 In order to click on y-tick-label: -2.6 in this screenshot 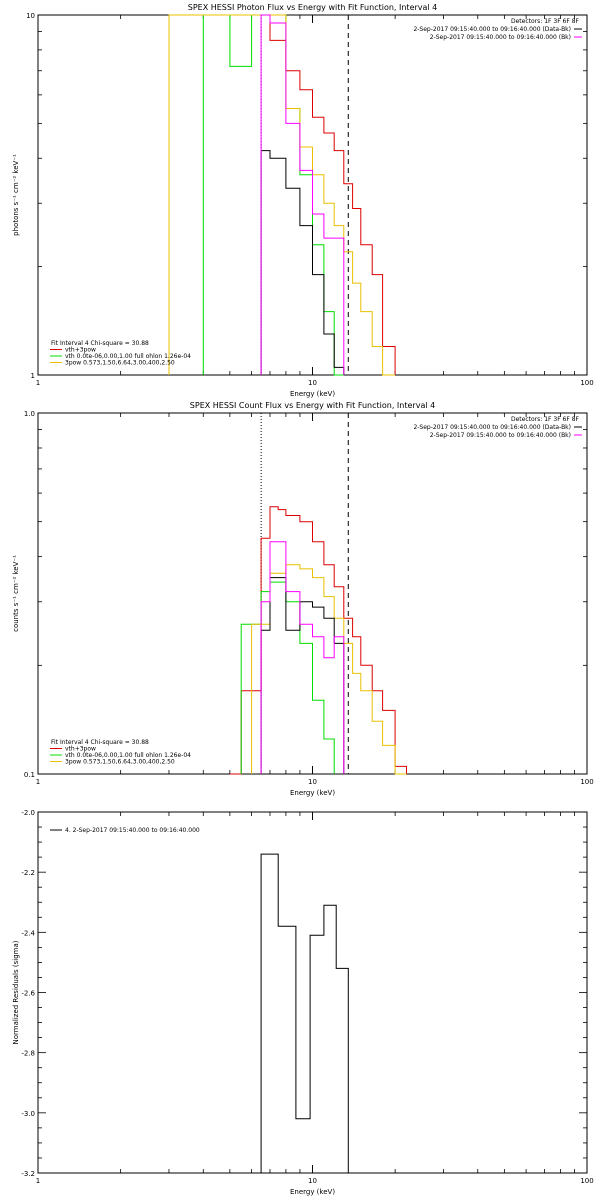, I will do `click(28, 994)`.